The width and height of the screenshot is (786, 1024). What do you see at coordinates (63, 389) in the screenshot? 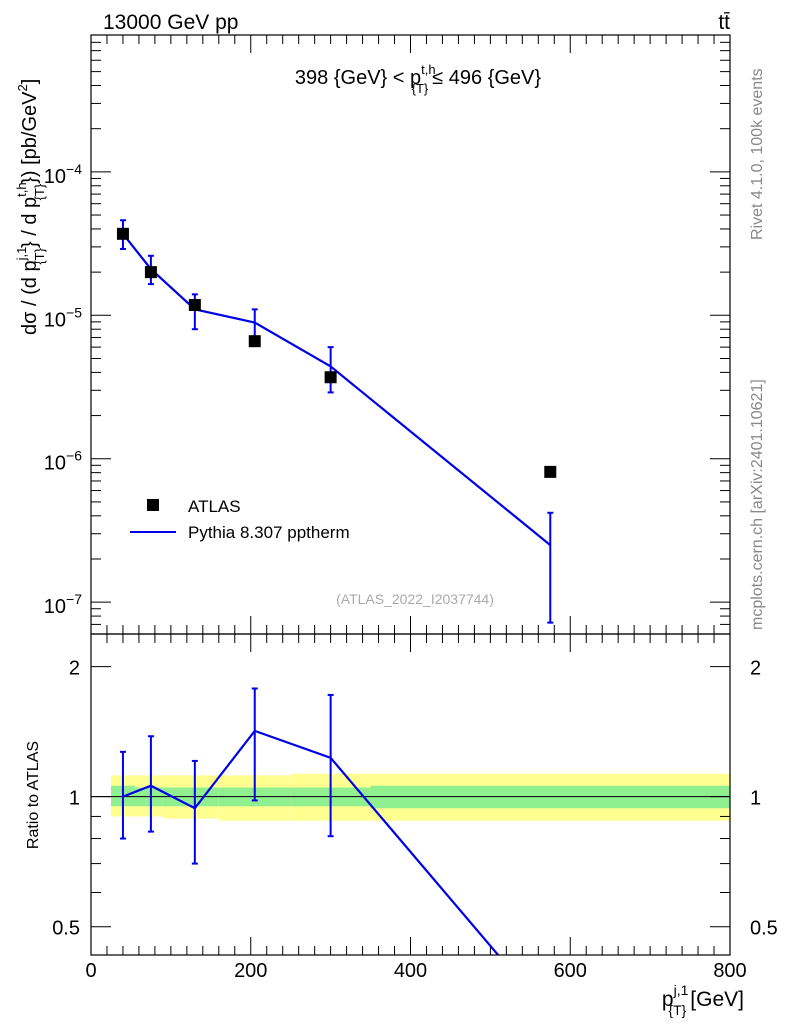
I see `main-y-tick-labels: 10⁻⁷ 10⁻⁶ 10⁻⁵ 10⁻⁴` at bounding box center [63, 389].